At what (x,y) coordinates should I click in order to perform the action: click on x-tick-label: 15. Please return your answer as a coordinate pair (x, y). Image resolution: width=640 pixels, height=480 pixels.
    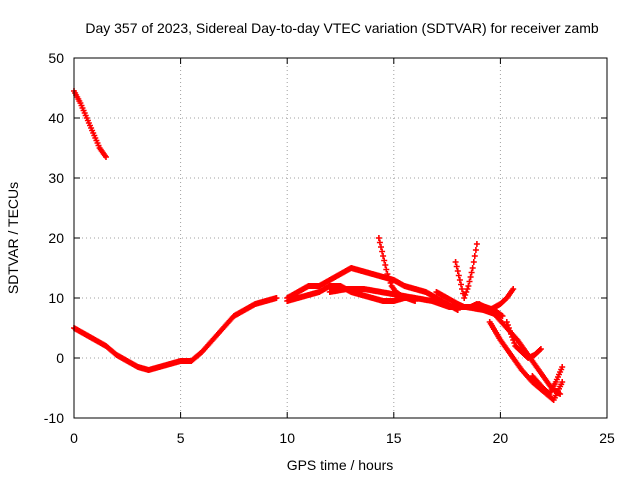
    Looking at the image, I should click on (394, 438).